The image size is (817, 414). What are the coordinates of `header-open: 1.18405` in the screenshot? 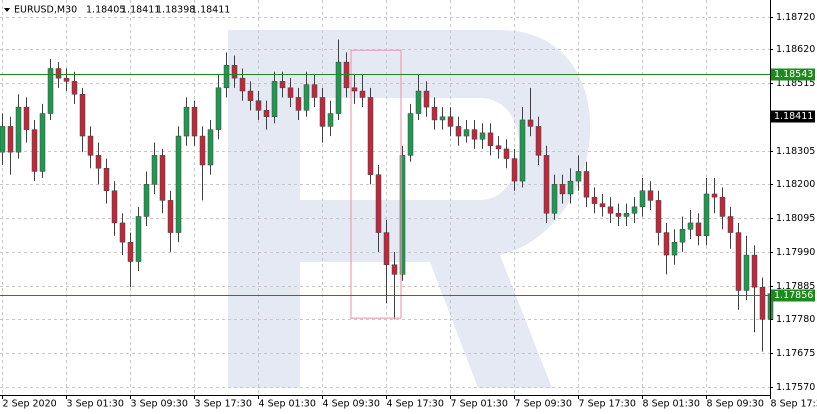 It's located at (105, 10).